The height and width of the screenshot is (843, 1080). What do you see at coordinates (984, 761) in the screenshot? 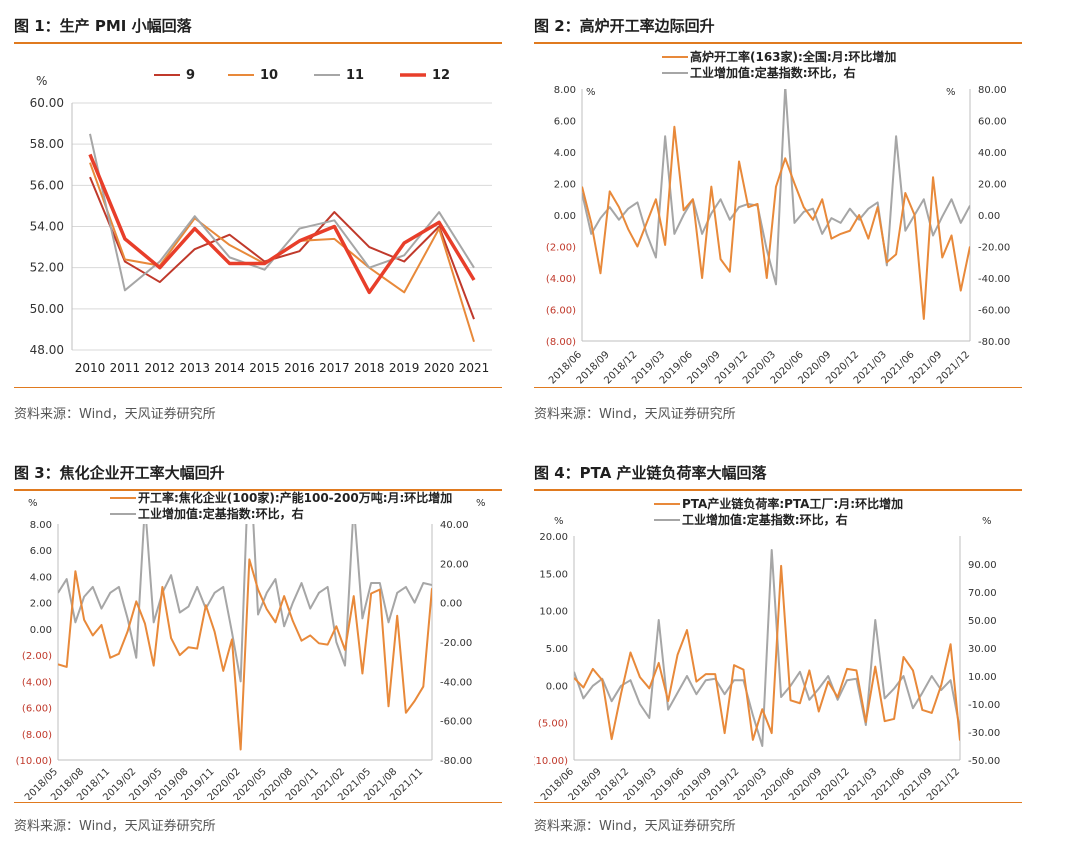
I see `right-tick-label: -50.00` at bounding box center [984, 761].